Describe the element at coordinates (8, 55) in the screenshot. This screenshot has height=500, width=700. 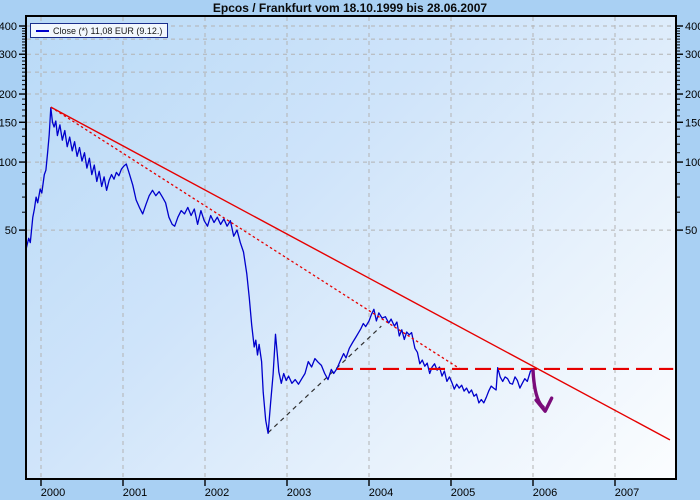
I see `y-axis-label-left: 300` at that location.